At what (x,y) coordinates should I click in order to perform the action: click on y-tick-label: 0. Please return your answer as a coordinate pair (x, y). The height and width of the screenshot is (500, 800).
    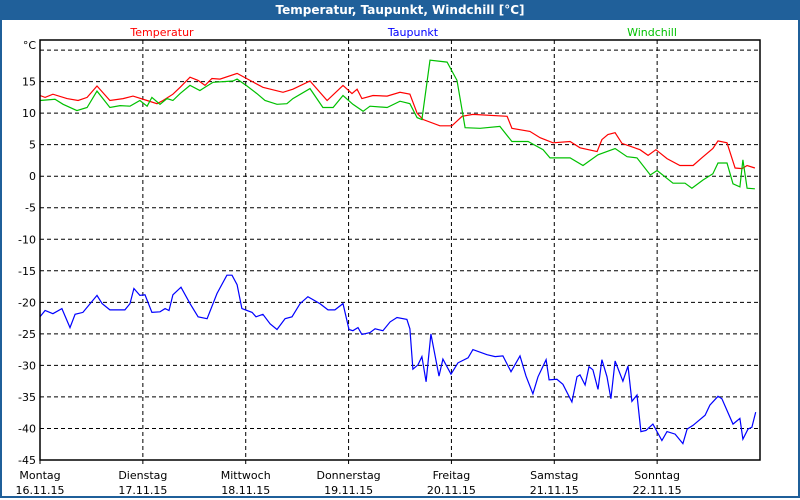
    Looking at the image, I should click on (32, 176).